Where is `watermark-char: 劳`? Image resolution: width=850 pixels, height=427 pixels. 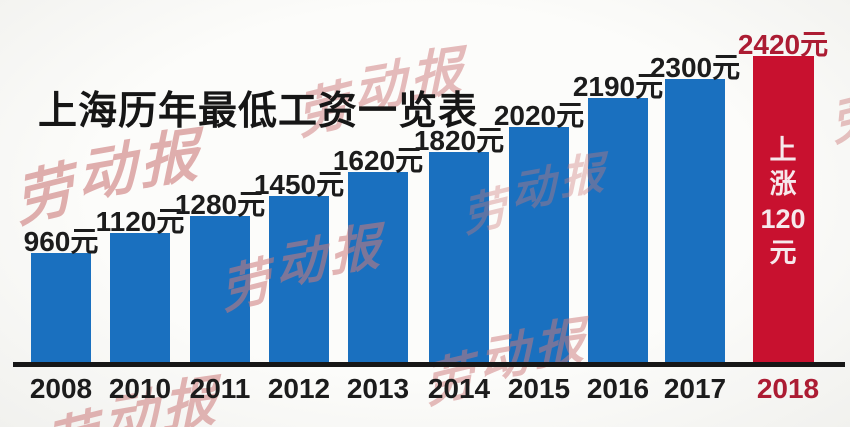 watermark-char: 劳 is located at coordinates (838, 117).